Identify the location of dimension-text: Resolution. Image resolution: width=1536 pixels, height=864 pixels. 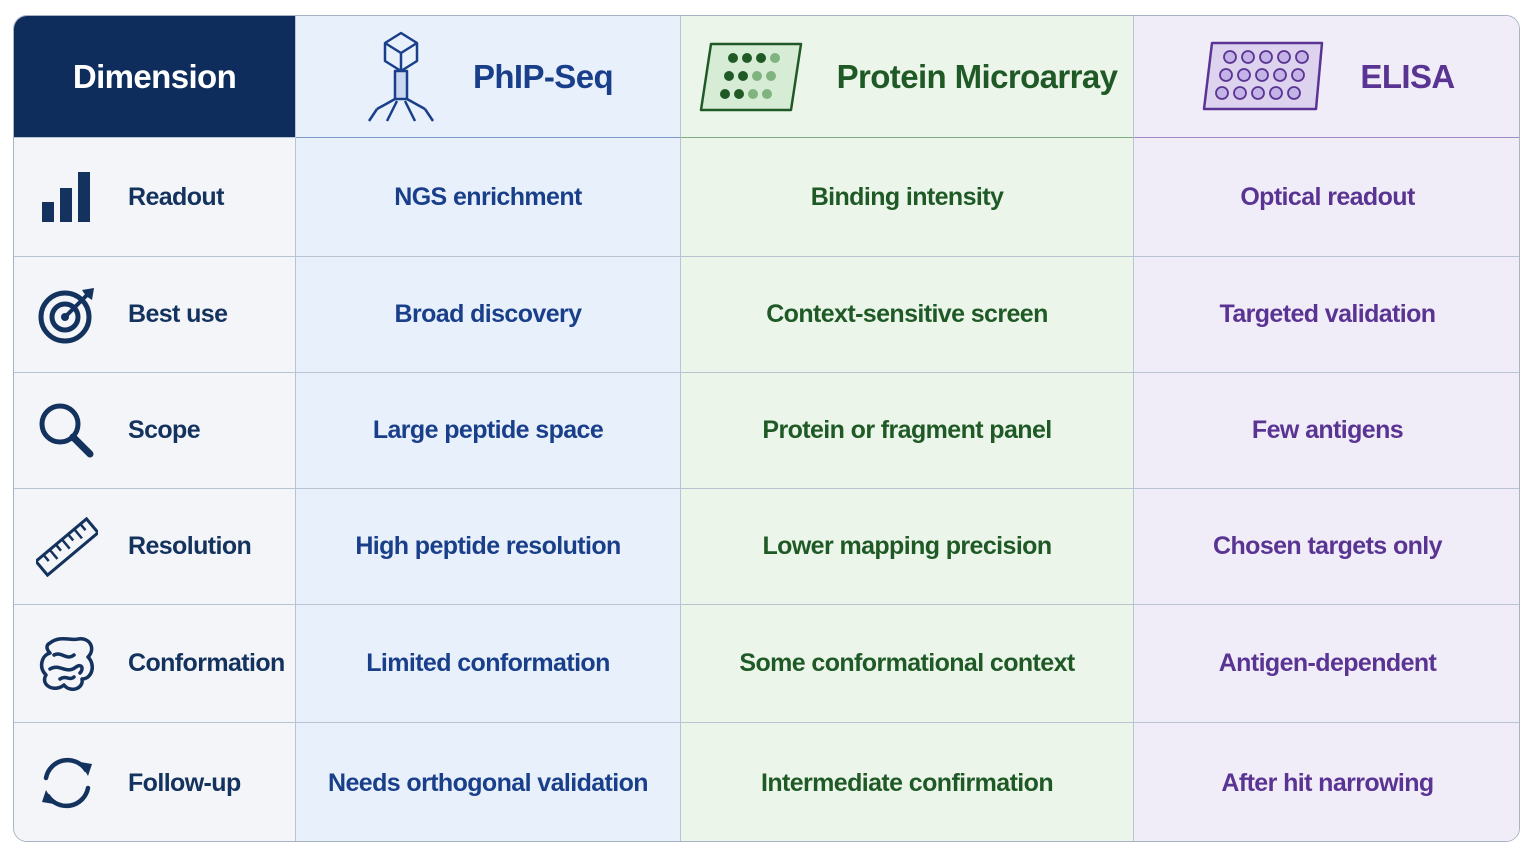
(190, 546).